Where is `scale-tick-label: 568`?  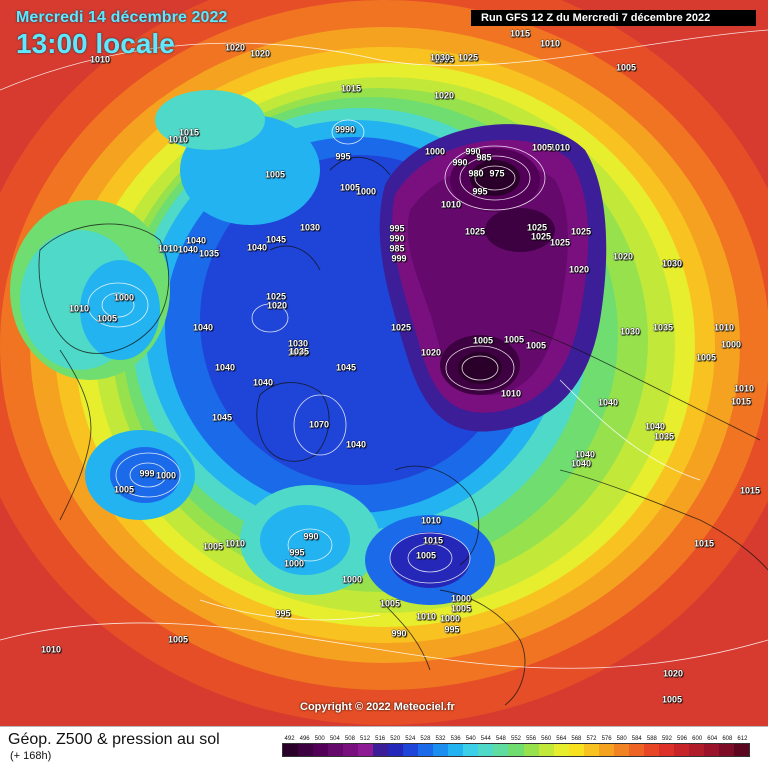 scale-tick-label: 568 is located at coordinates (576, 739).